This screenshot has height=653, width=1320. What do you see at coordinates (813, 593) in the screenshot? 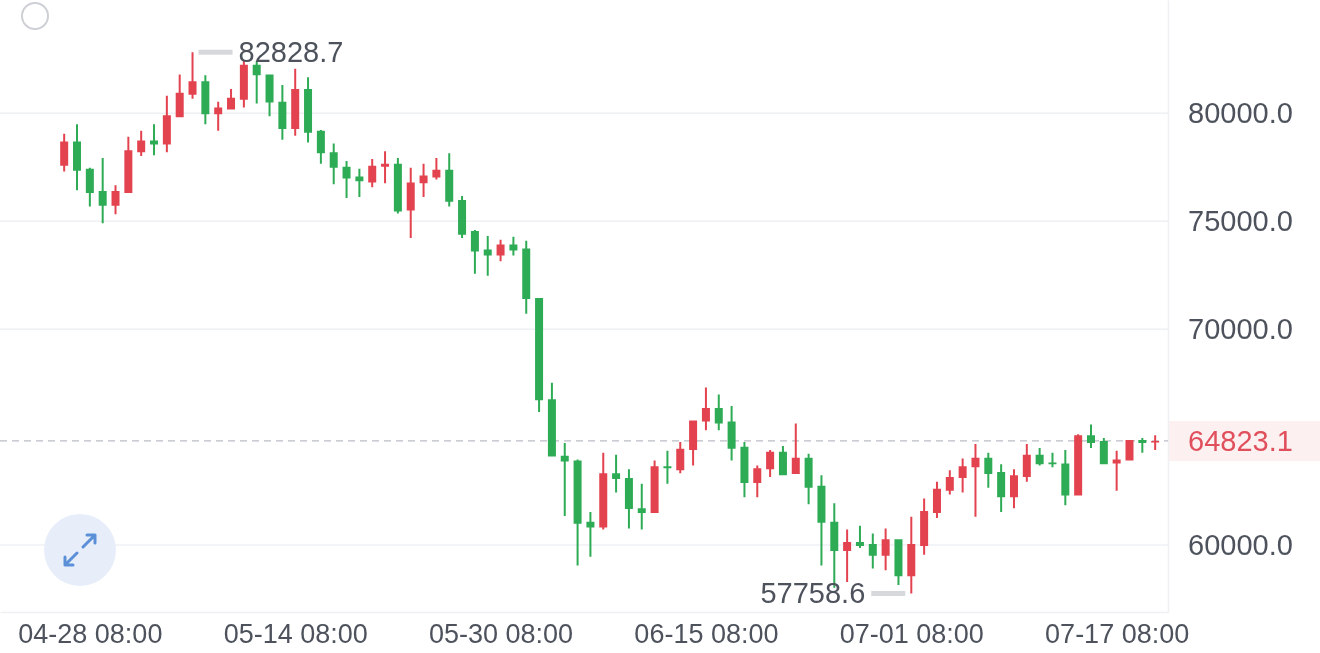
I see `annotation: 57758.6` at bounding box center [813, 593].